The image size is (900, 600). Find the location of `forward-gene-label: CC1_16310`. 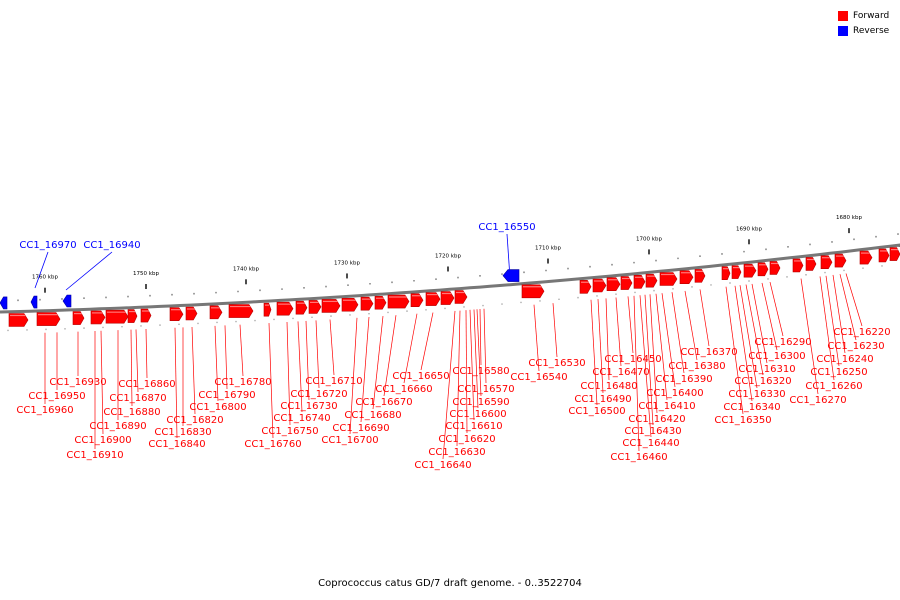

forward-gene-label: CC1_16310 is located at coordinates (766, 369).